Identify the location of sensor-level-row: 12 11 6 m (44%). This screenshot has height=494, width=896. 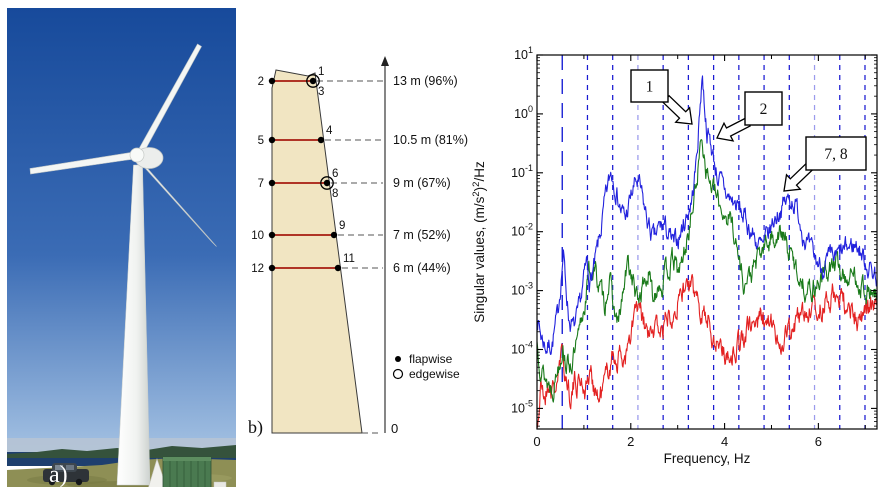
(350, 264).